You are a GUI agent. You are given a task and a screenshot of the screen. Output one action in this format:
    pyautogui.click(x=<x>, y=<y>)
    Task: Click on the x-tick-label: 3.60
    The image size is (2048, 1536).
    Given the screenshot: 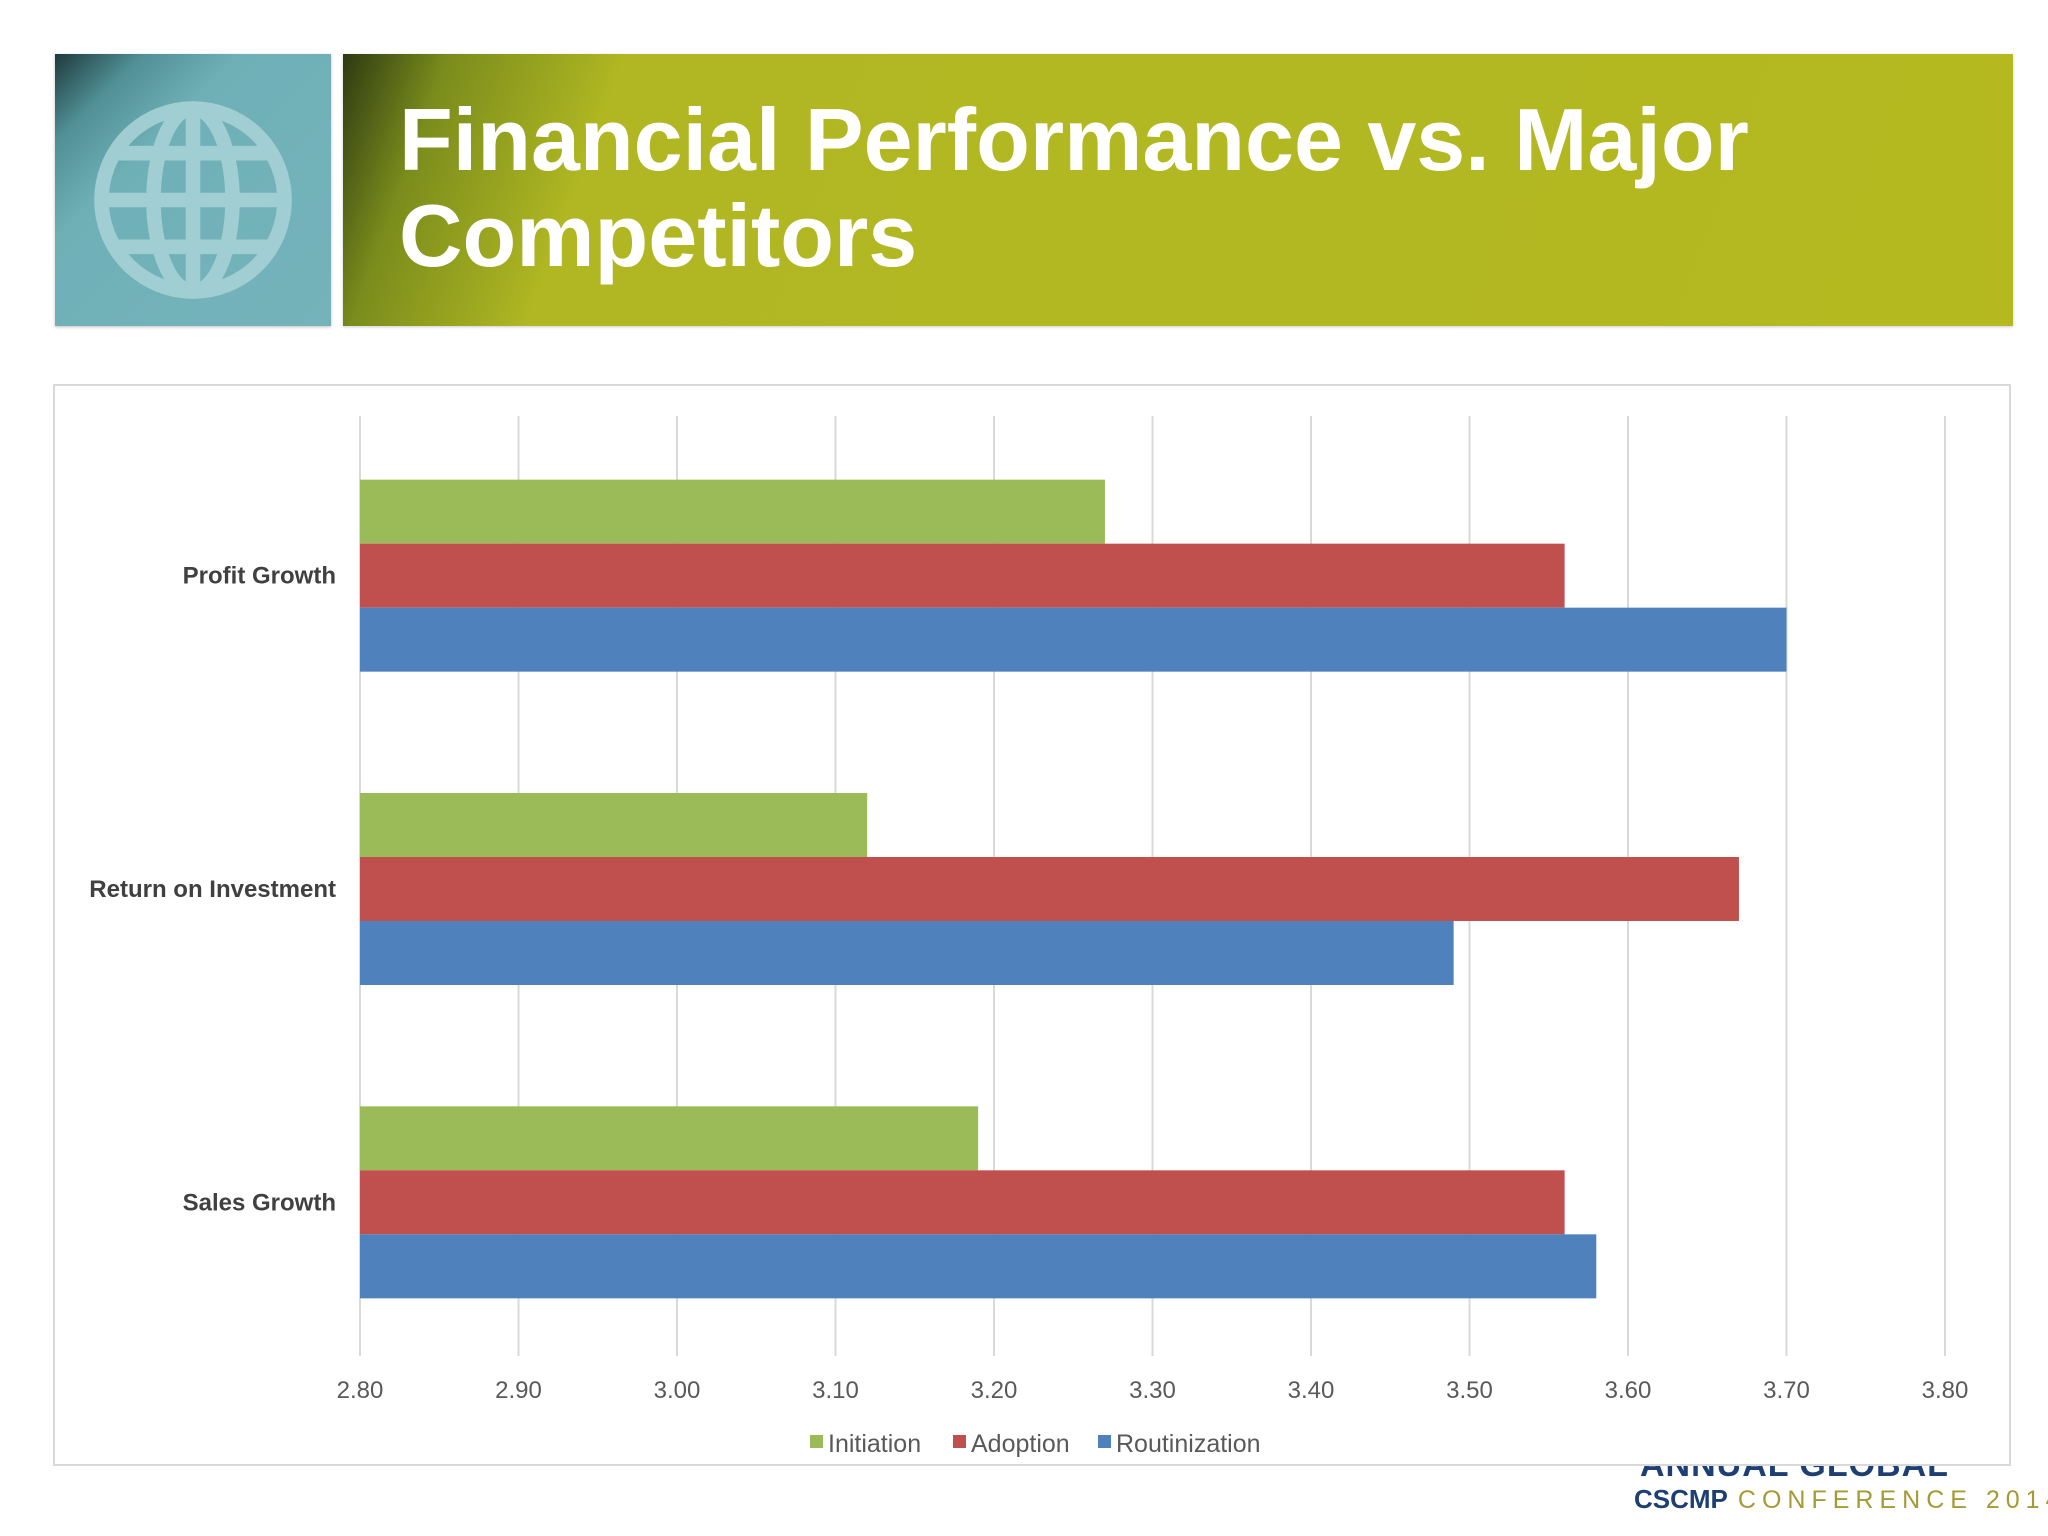 What is the action you would take?
    pyautogui.click(x=1628, y=1390)
    